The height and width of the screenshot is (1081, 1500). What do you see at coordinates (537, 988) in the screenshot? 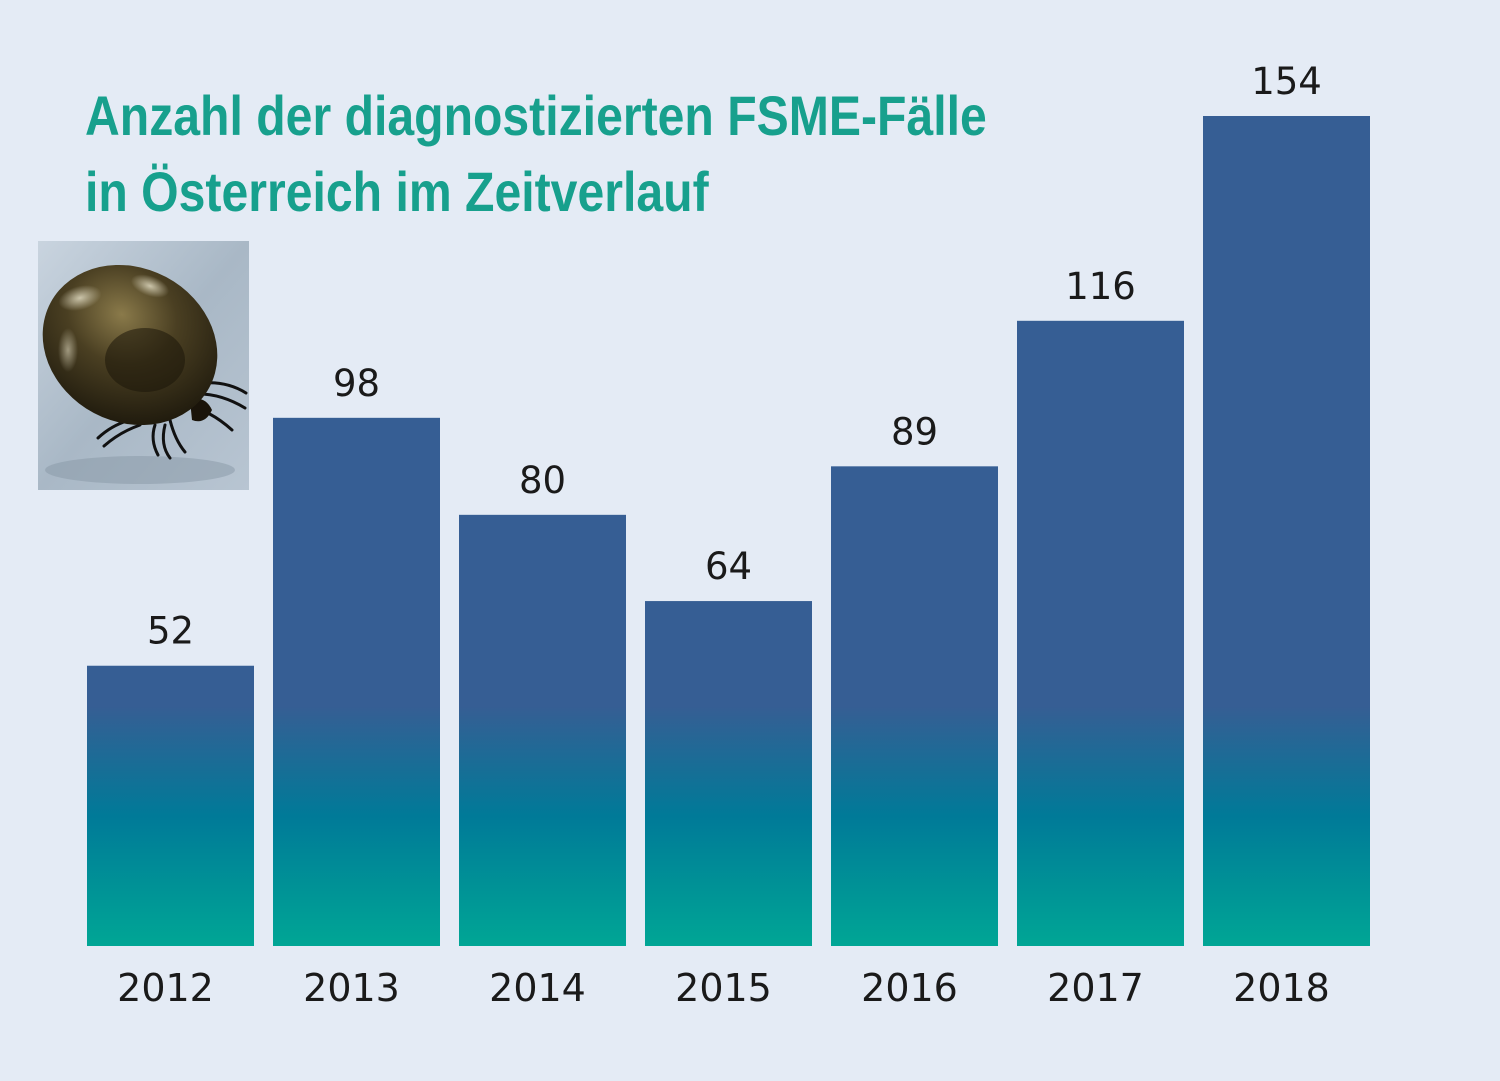
I see `x-tick-label-2014: 2014` at bounding box center [537, 988].